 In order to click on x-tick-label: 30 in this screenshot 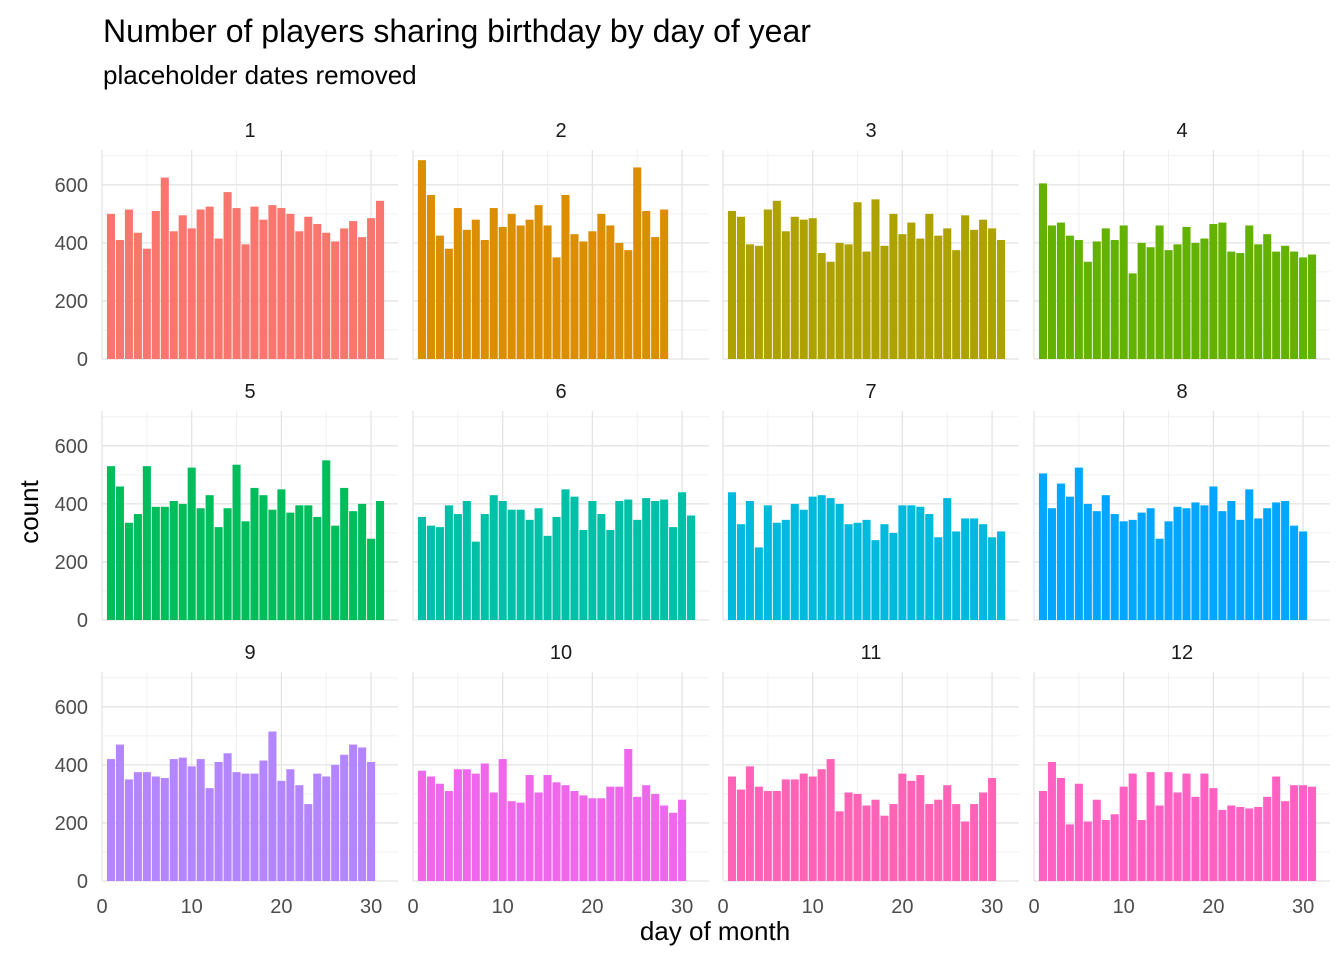, I will do `click(682, 907)`.